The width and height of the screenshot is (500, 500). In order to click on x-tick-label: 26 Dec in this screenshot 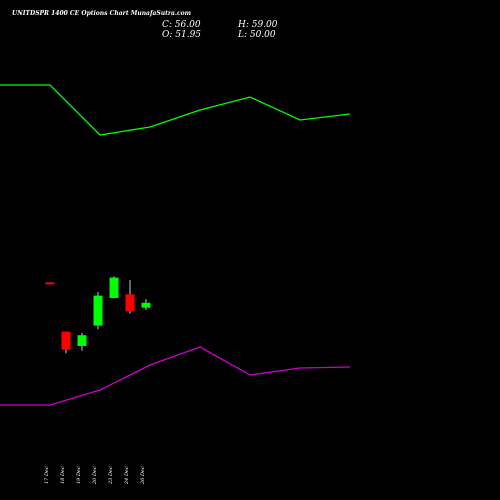, I will do `click(143, 475)`.